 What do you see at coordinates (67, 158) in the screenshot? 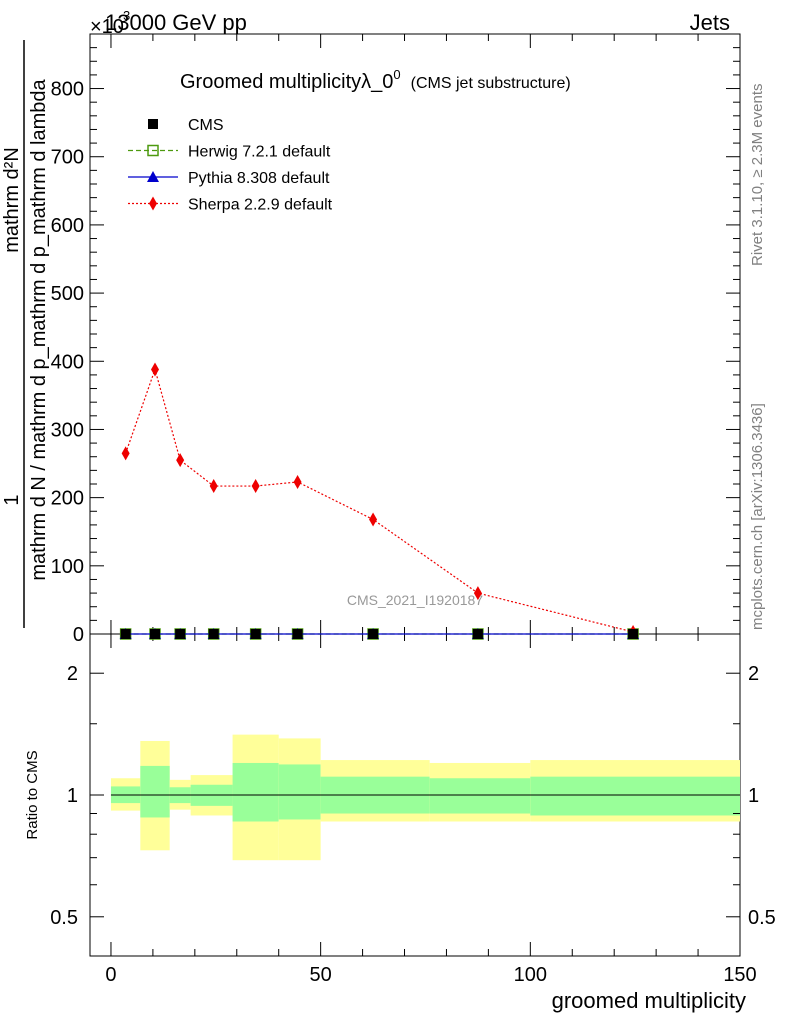
I see `y-tick-label: 700` at bounding box center [67, 158].